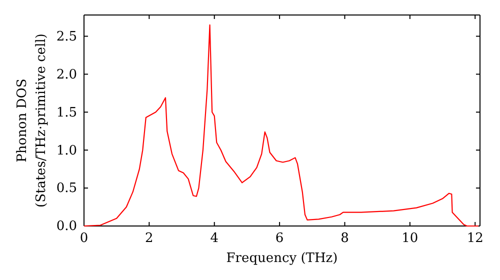 The height and width of the screenshot is (280, 500). What do you see at coordinates (344, 238) in the screenshot?
I see `x-tick-label: 8` at bounding box center [344, 238].